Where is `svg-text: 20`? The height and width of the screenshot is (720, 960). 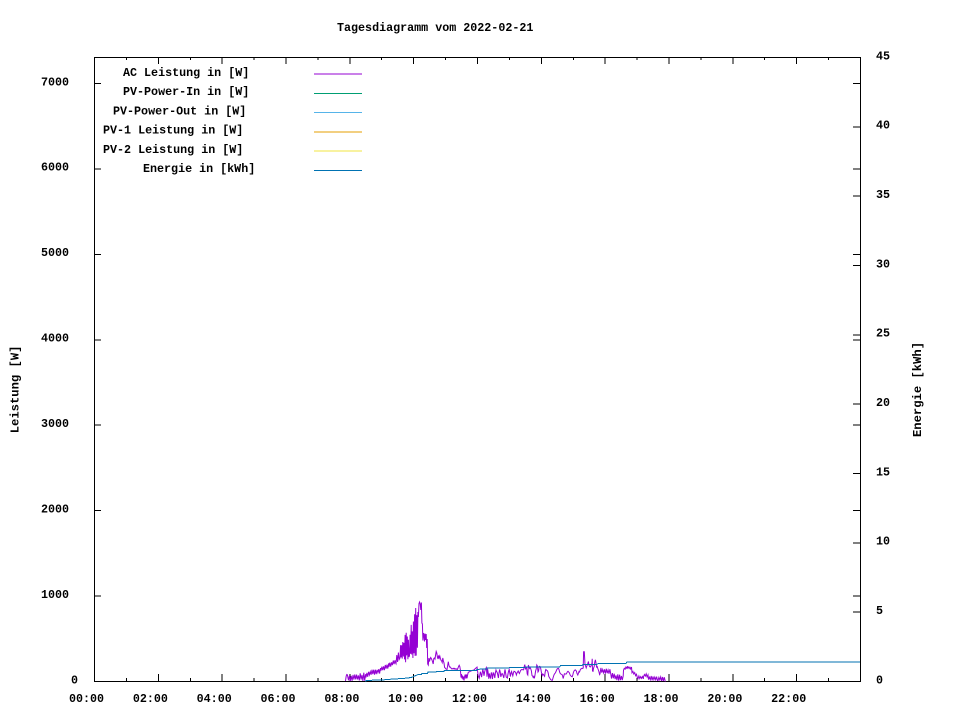 svg-text: 20 is located at coordinates (883, 403).